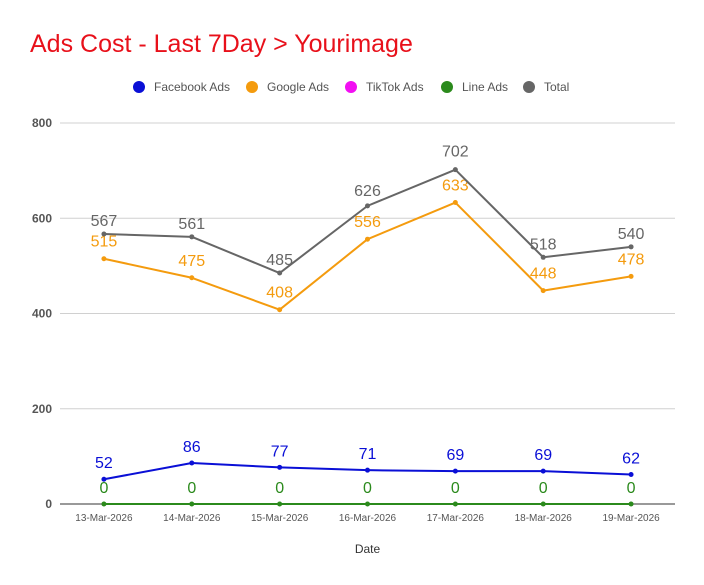  I want to click on x-tick-label: 19-Mar-2026, so click(631, 518).